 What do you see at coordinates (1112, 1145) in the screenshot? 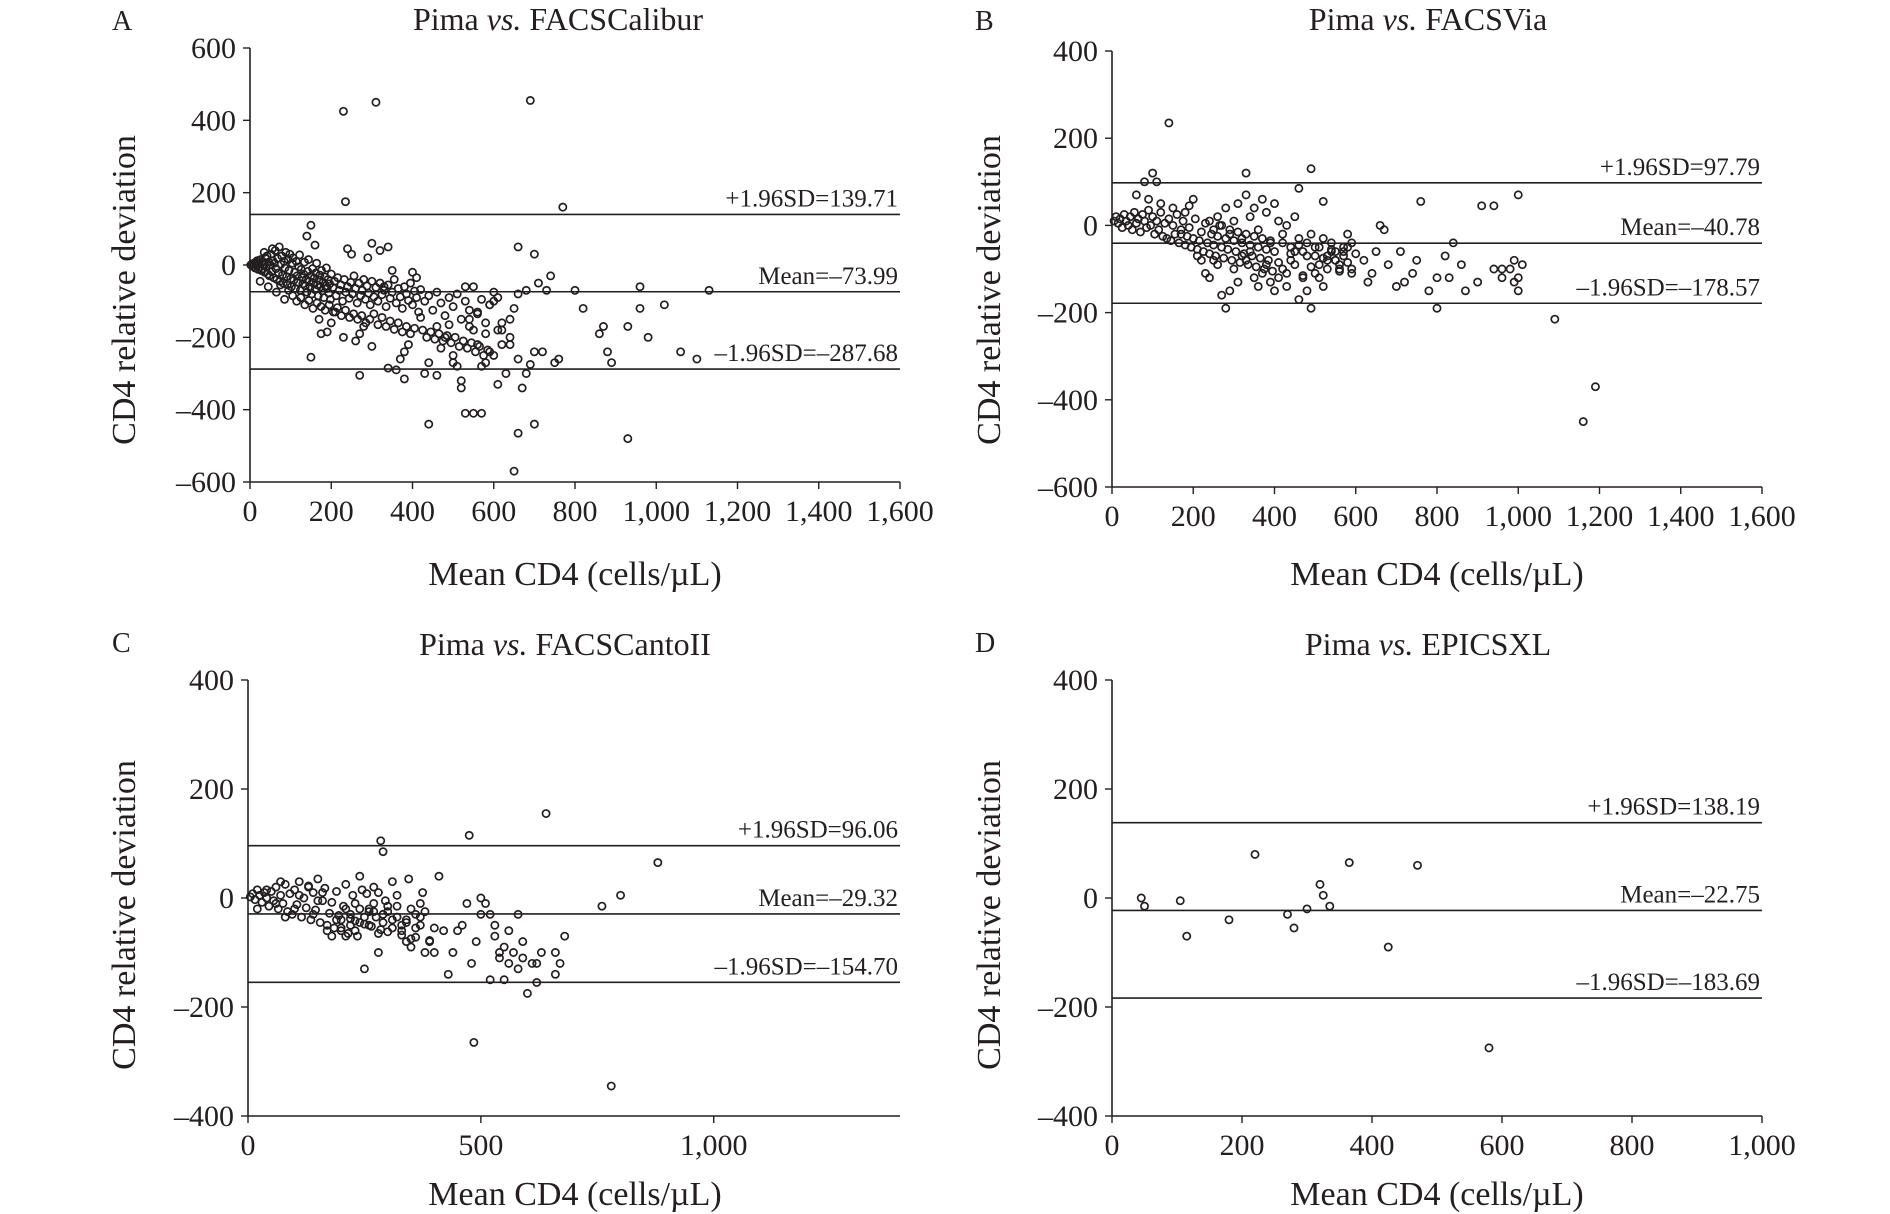
I see `x-tick-label: 0` at bounding box center [1112, 1145].